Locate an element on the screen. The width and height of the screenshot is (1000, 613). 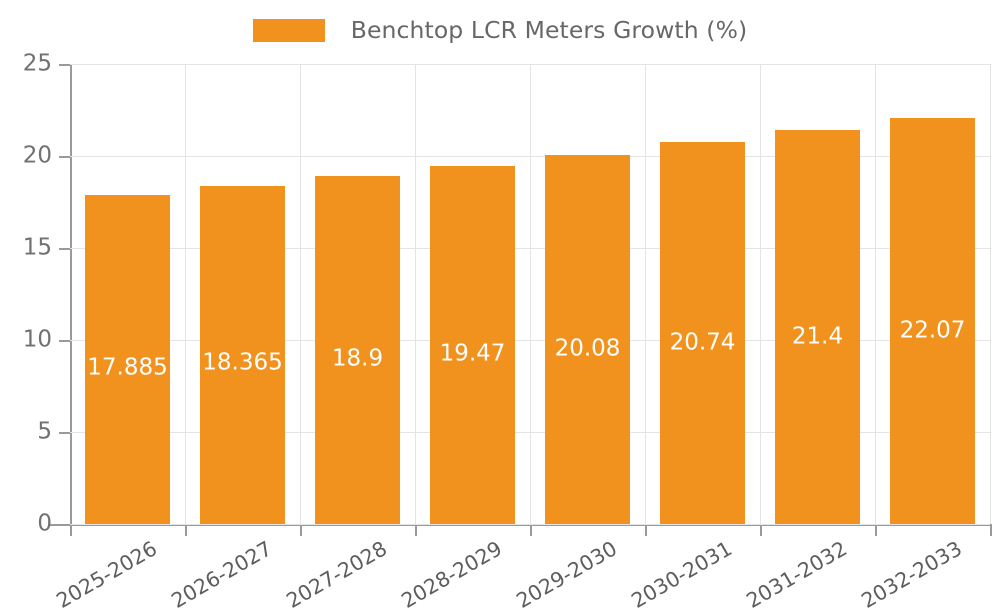
y-tick-label: 5 is located at coordinates (44, 431).